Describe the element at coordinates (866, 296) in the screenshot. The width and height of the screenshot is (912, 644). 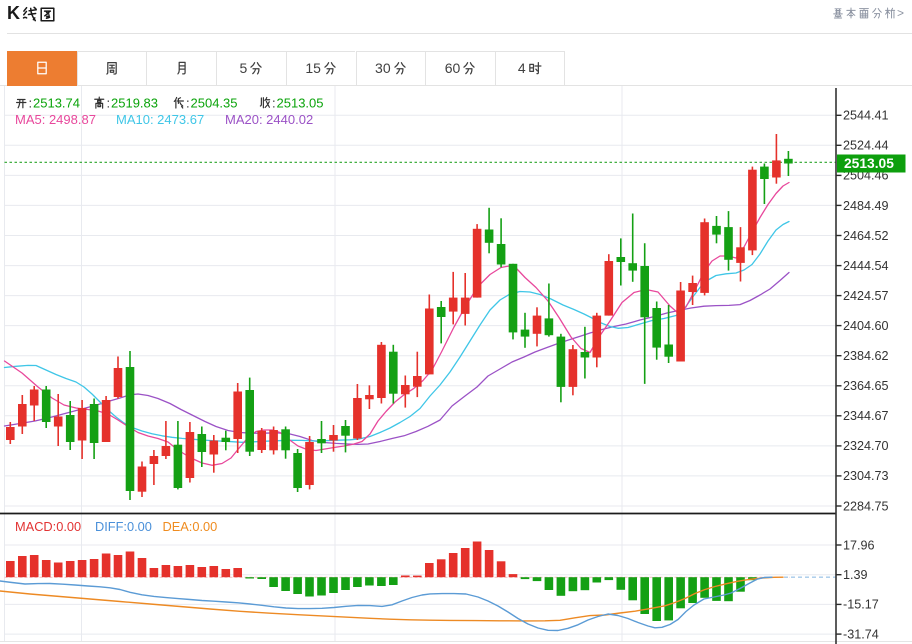
I see `svg-text: 2424.57` at that location.